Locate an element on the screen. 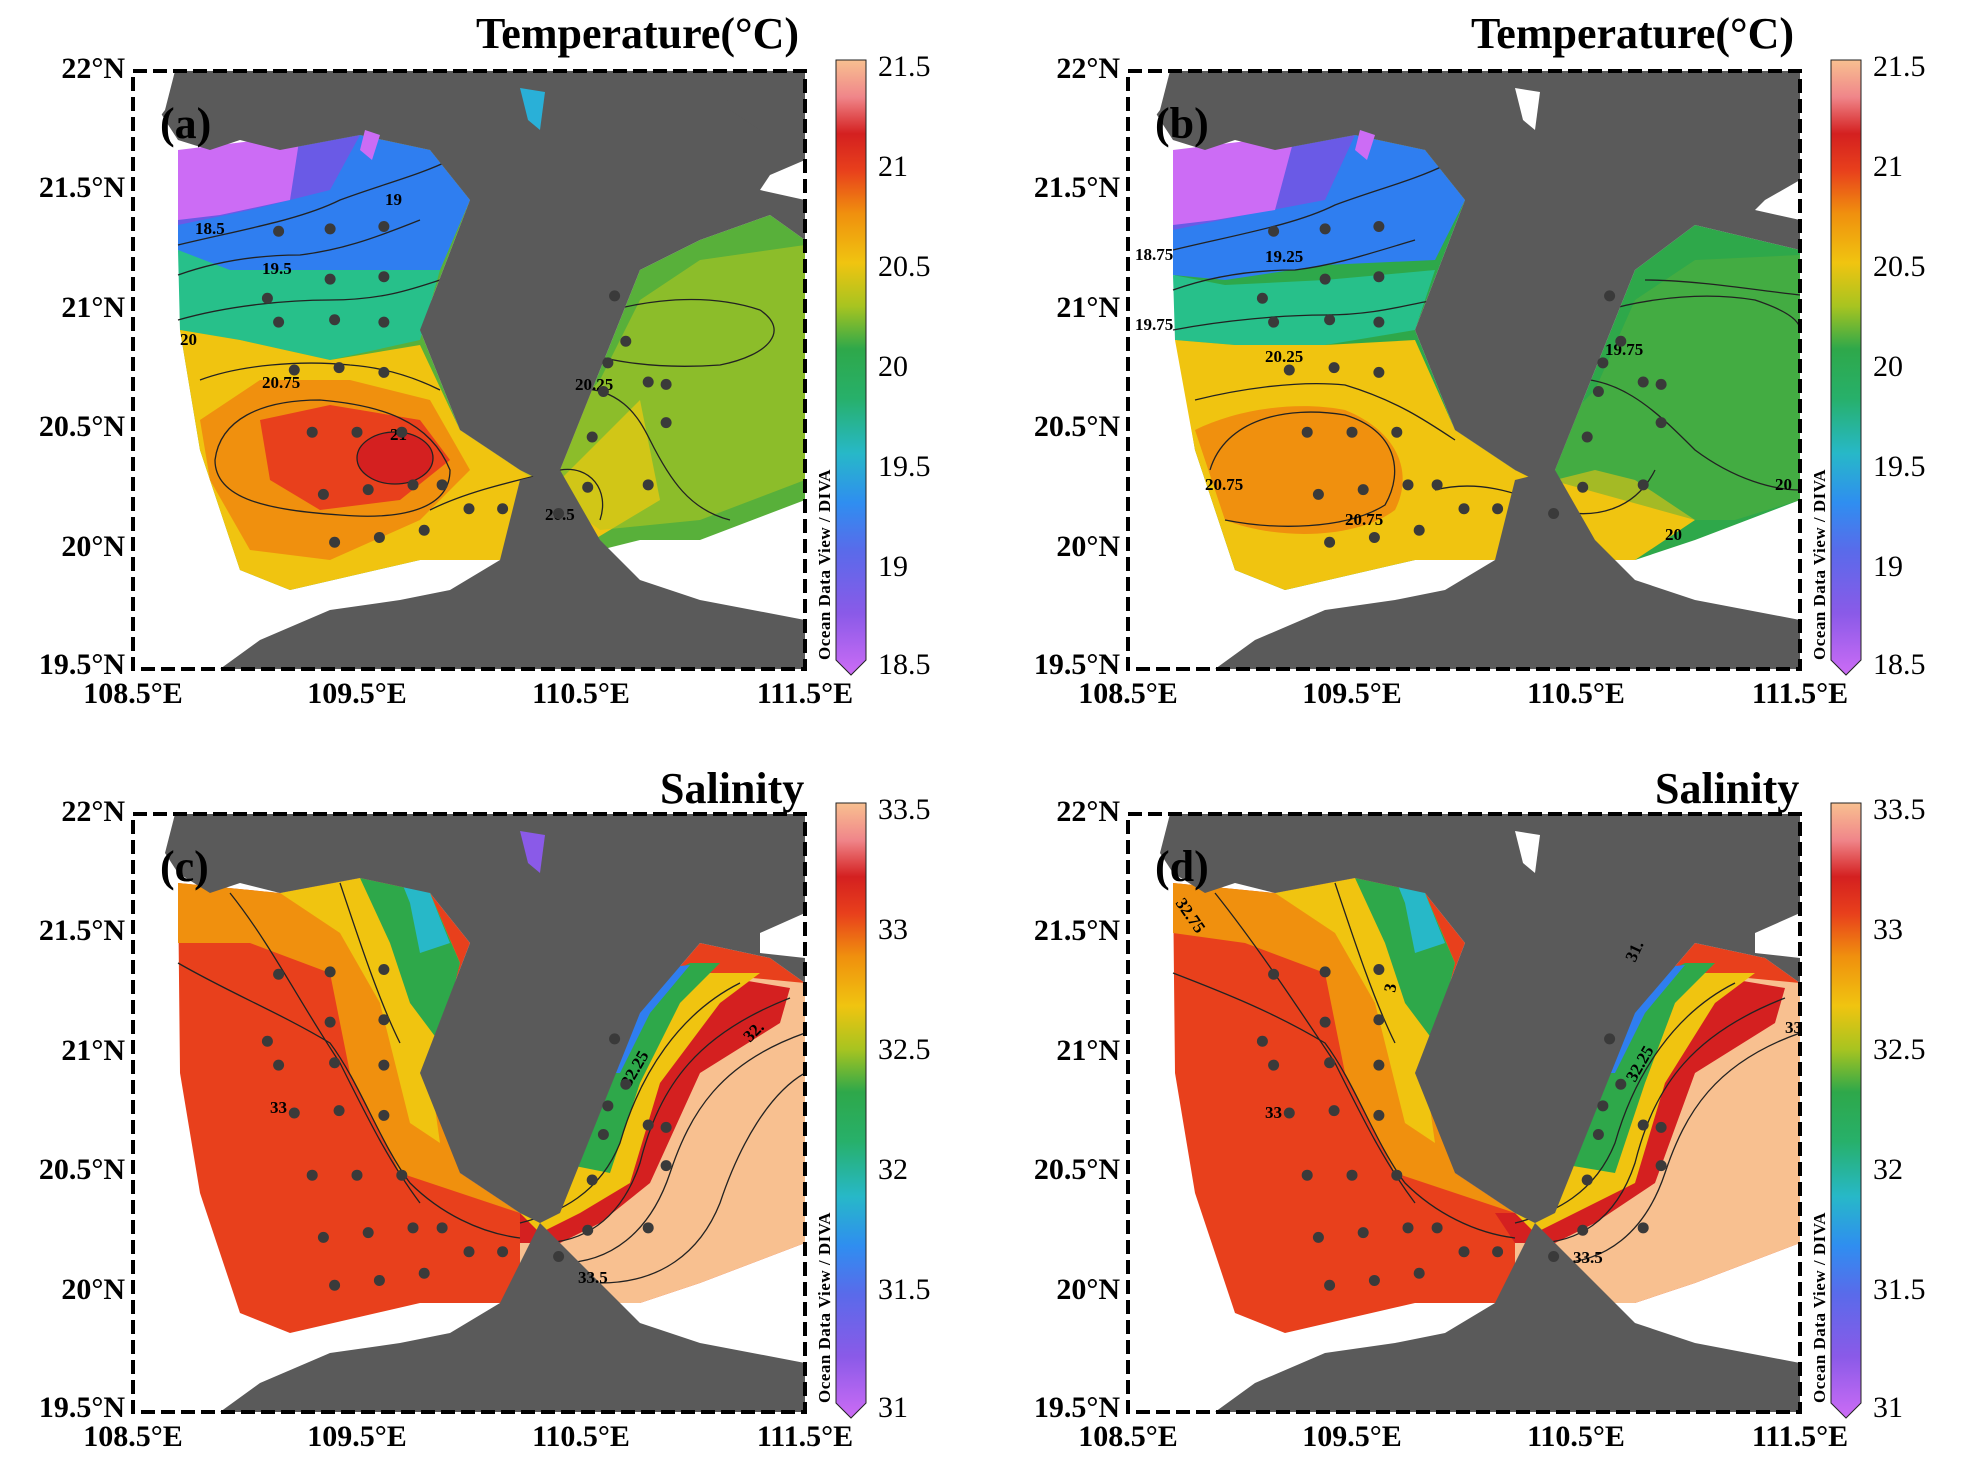 This screenshot has width=1961, height=1473. contour-label: 19.25 is located at coordinates (1284, 256).